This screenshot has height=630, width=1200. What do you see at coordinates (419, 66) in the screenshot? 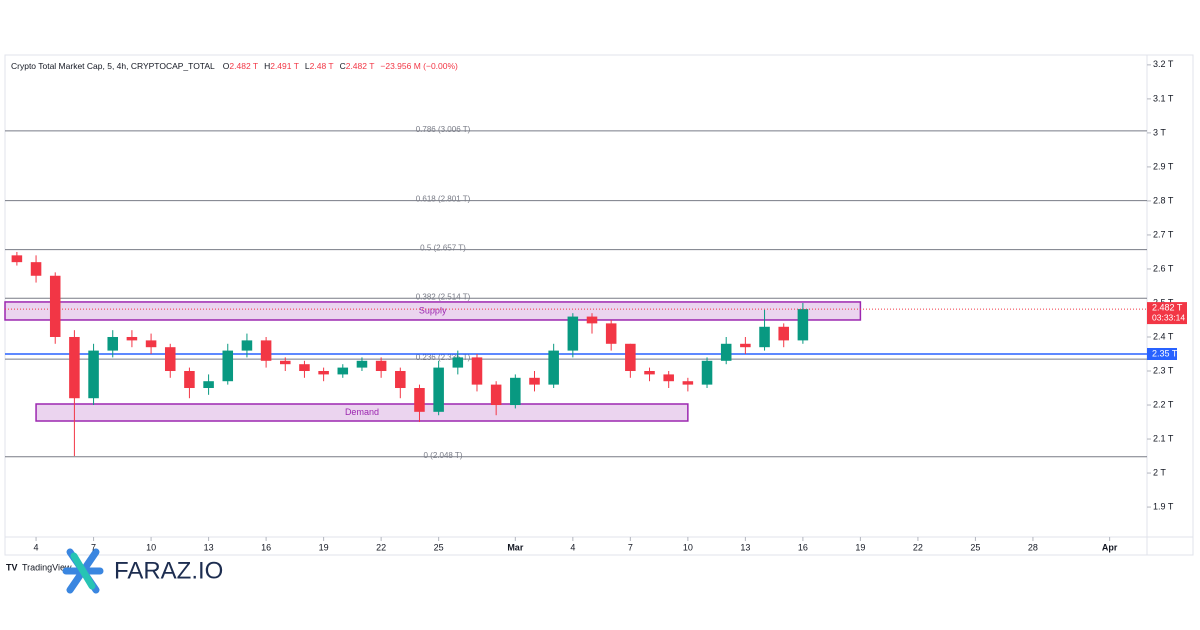
I see `change: −23.956 M (−0.00%)` at bounding box center [419, 66].